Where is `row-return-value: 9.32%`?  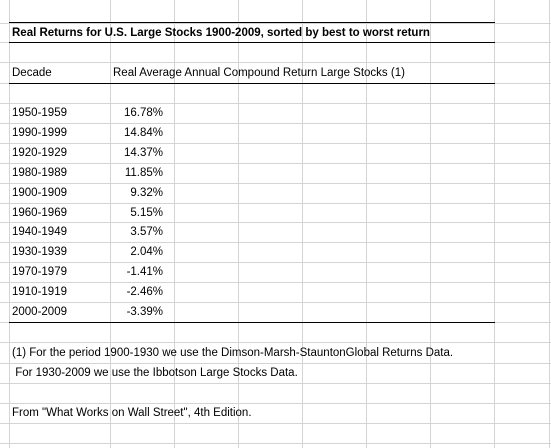 row-return-value: 9.32% is located at coordinates (146, 193).